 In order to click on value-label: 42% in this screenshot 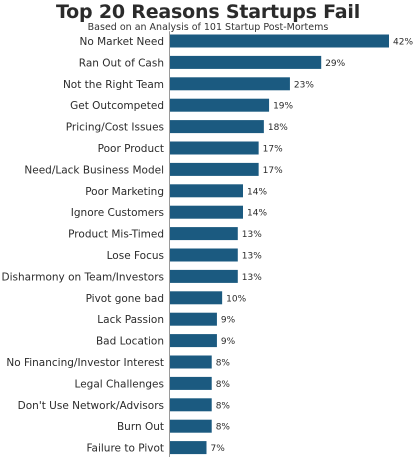, I will do `click(403, 43)`.